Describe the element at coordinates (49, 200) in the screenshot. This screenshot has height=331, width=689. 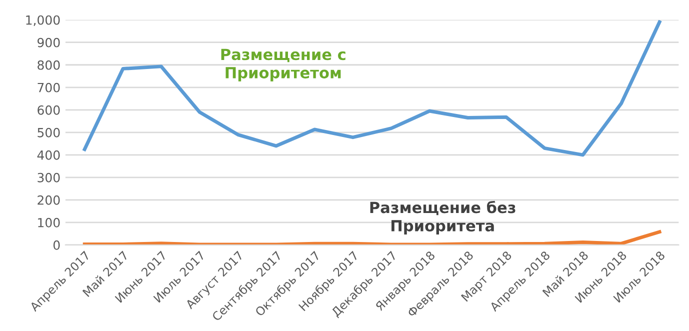
I see `y-tick-label: 200` at that location.